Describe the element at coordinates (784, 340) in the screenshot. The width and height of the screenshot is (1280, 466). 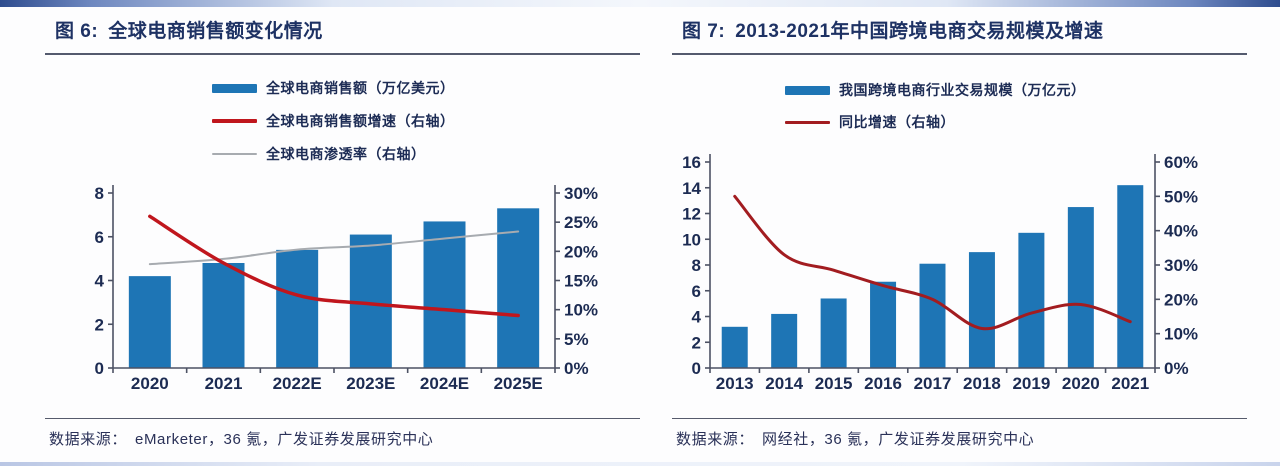
I see `bar-2014` at that location.